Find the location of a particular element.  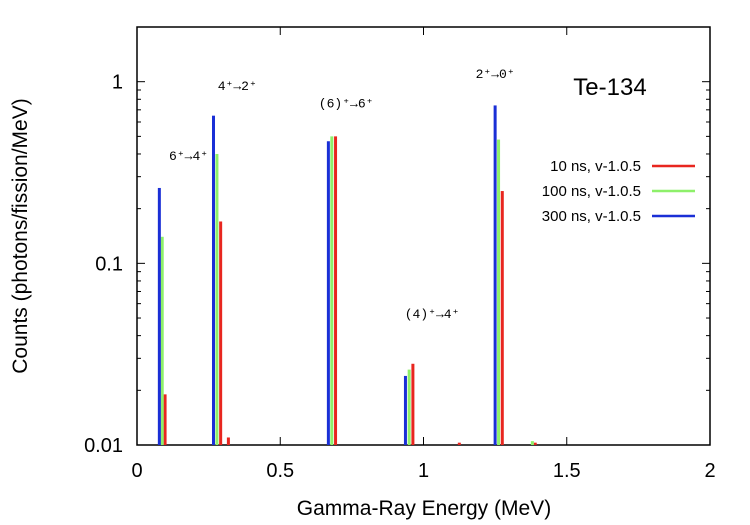

x-tick-label: 1 is located at coordinates (423, 471).